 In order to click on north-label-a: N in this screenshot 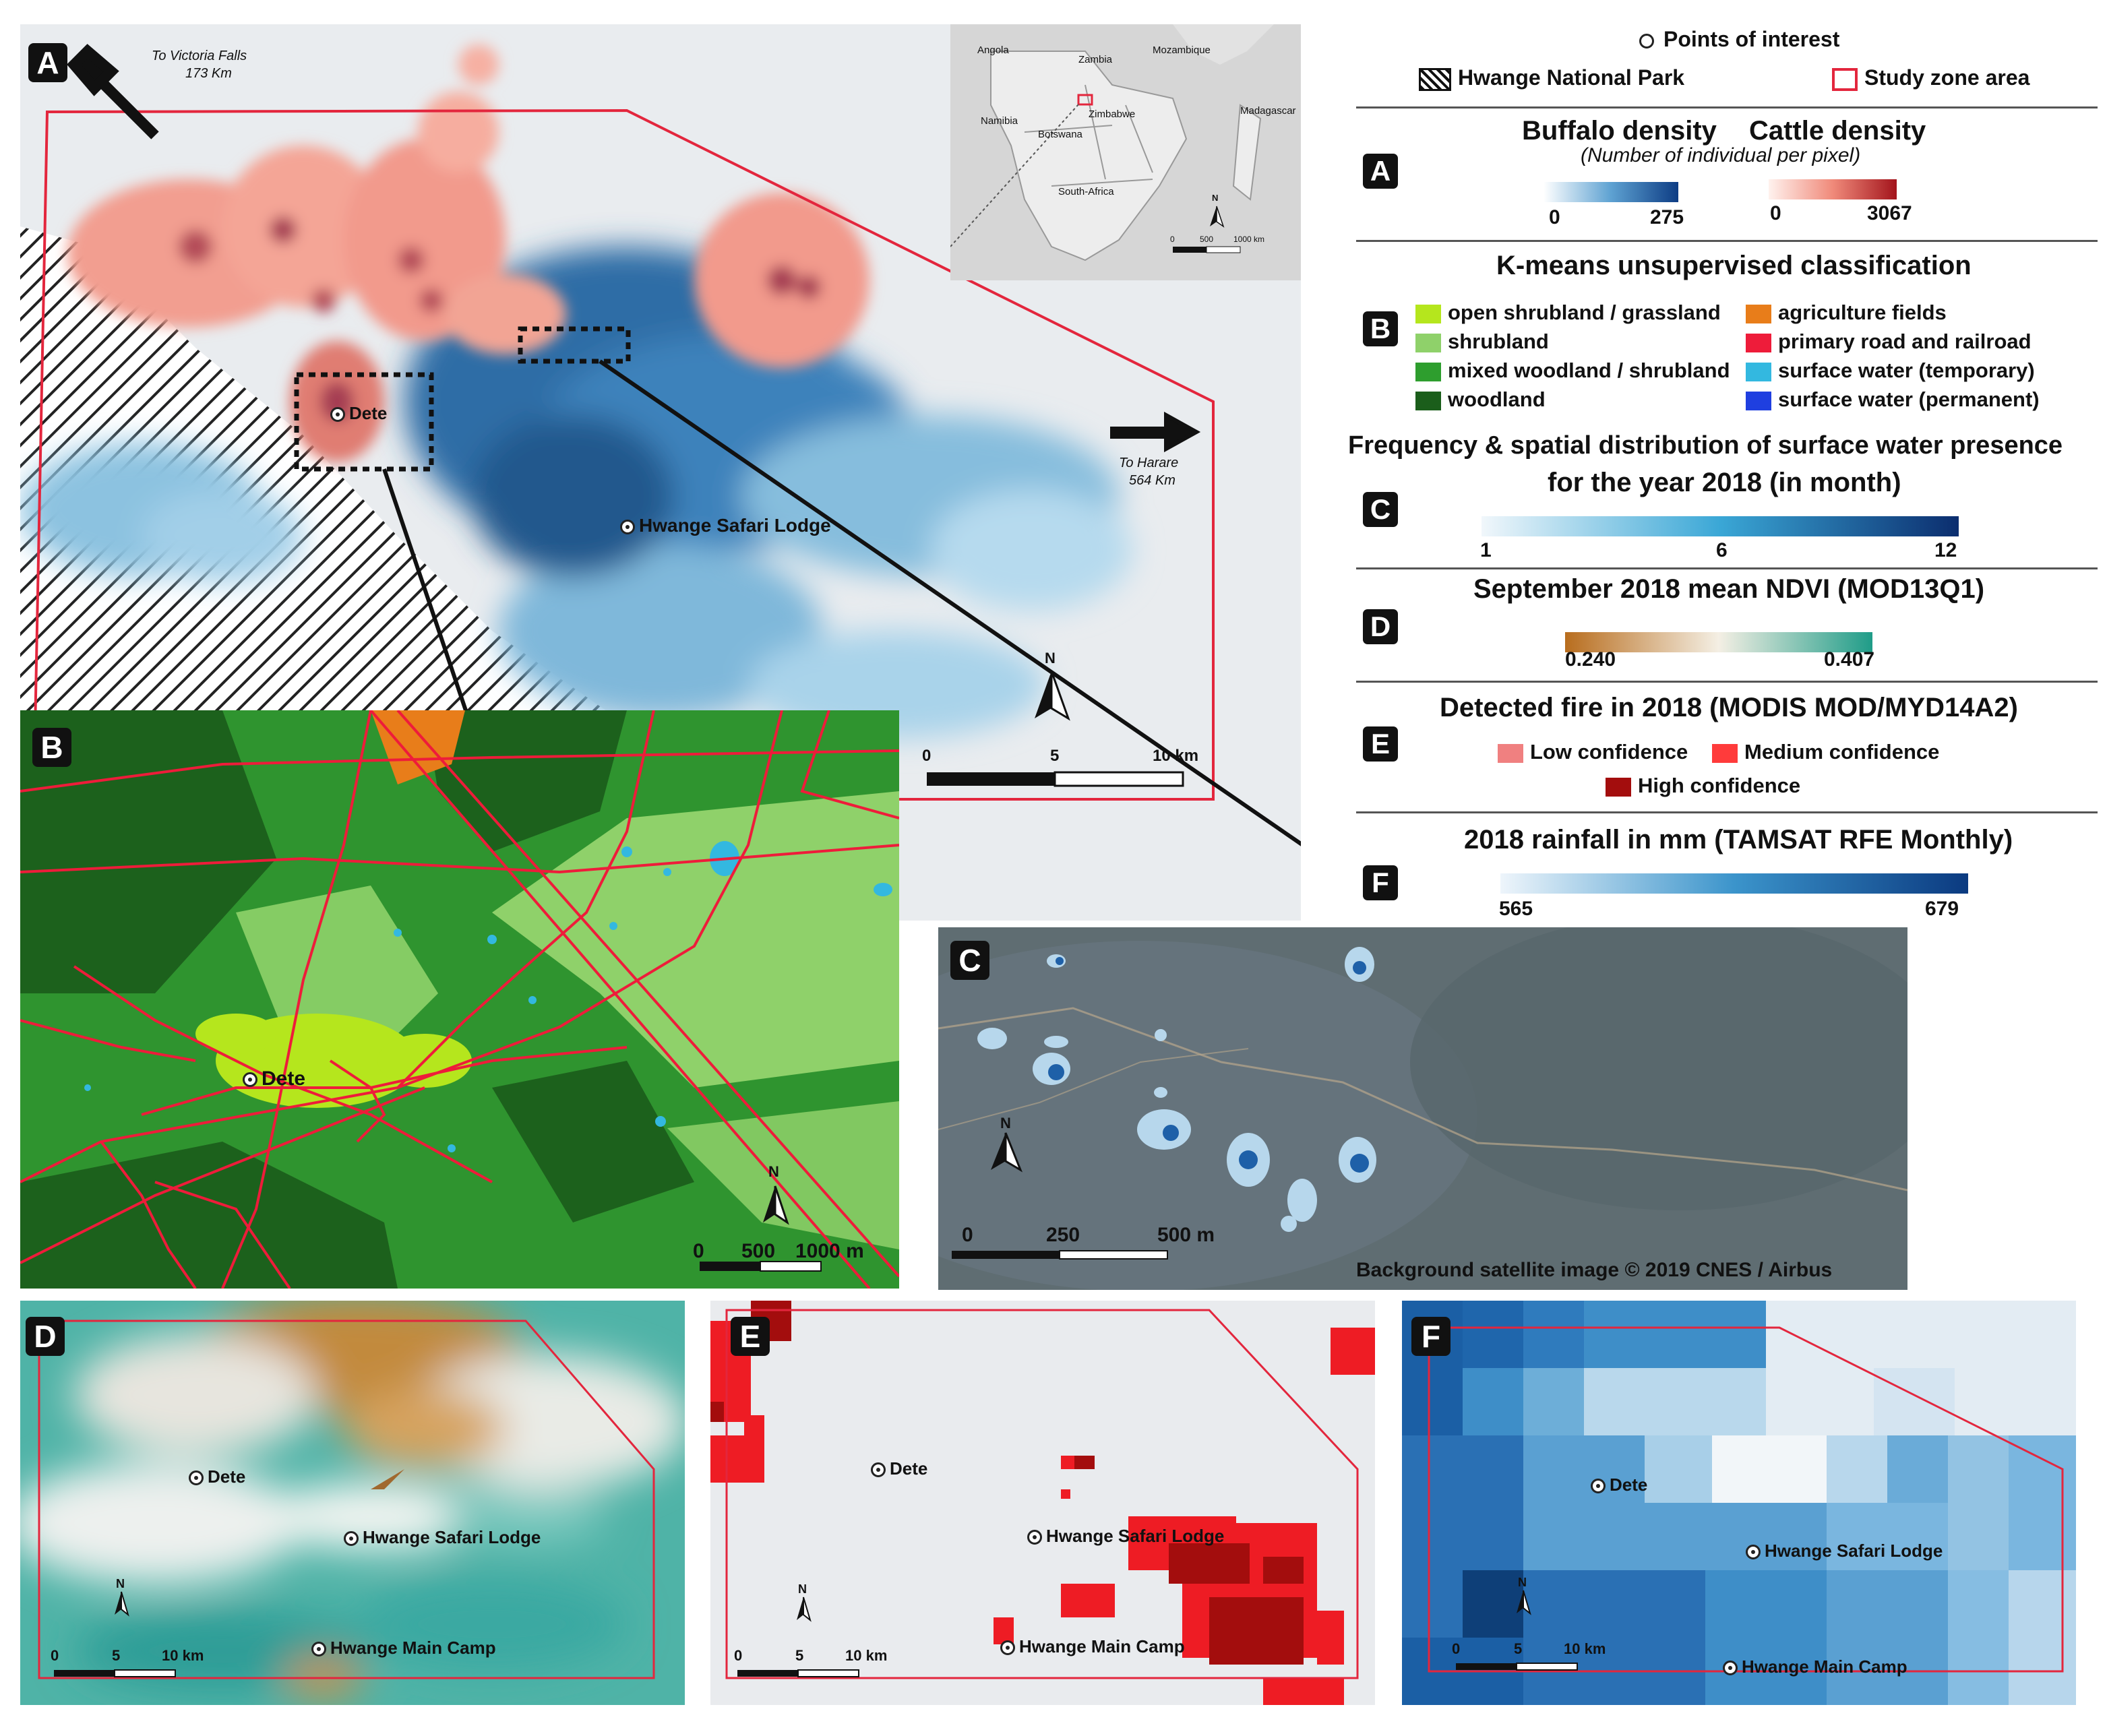, I will do `click(1050, 658)`.